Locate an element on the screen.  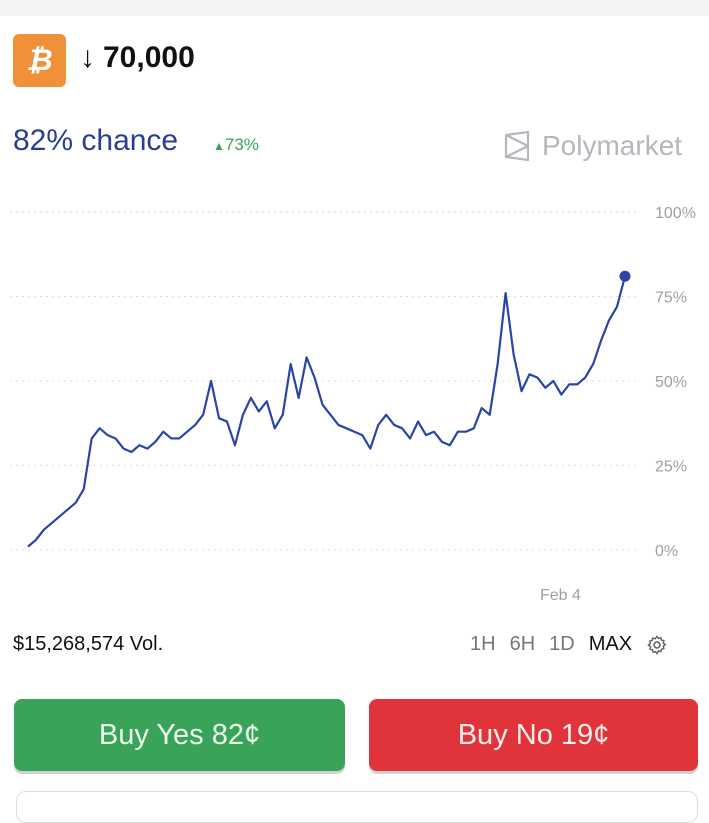
range-1h: 1H is located at coordinates (483, 644).